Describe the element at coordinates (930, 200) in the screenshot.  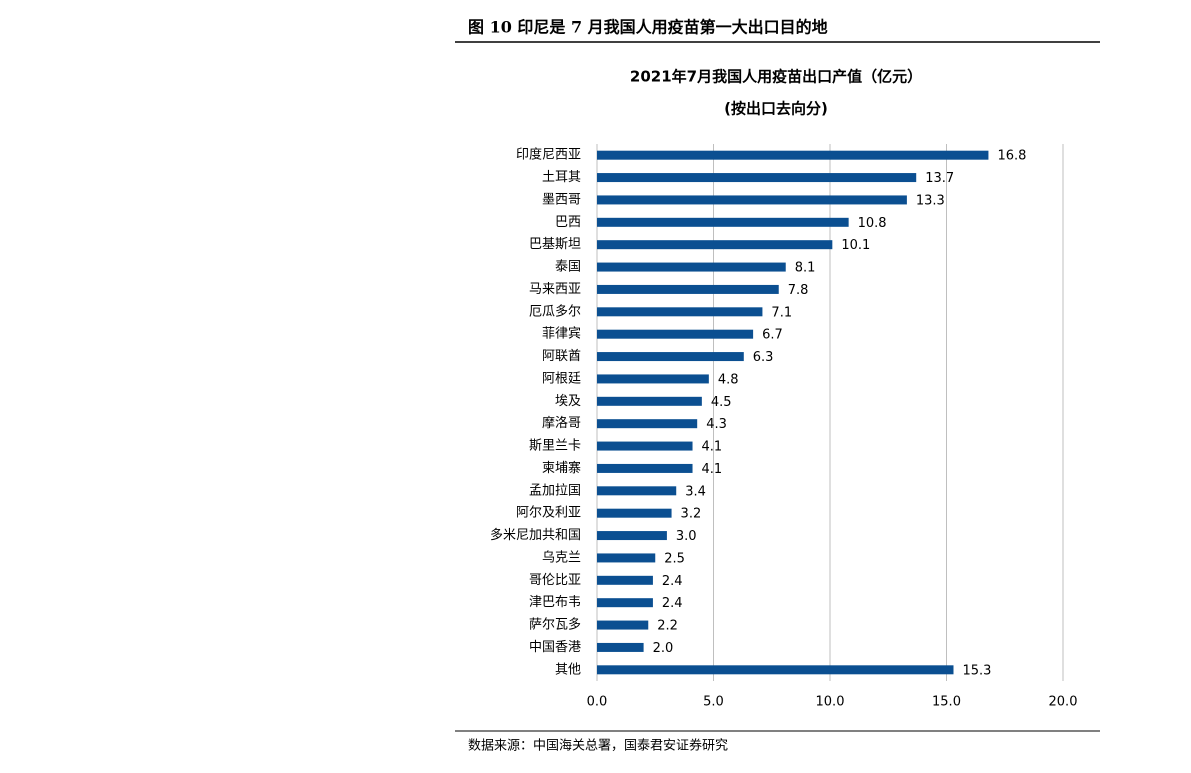
I see `data-label: 13.3` at that location.